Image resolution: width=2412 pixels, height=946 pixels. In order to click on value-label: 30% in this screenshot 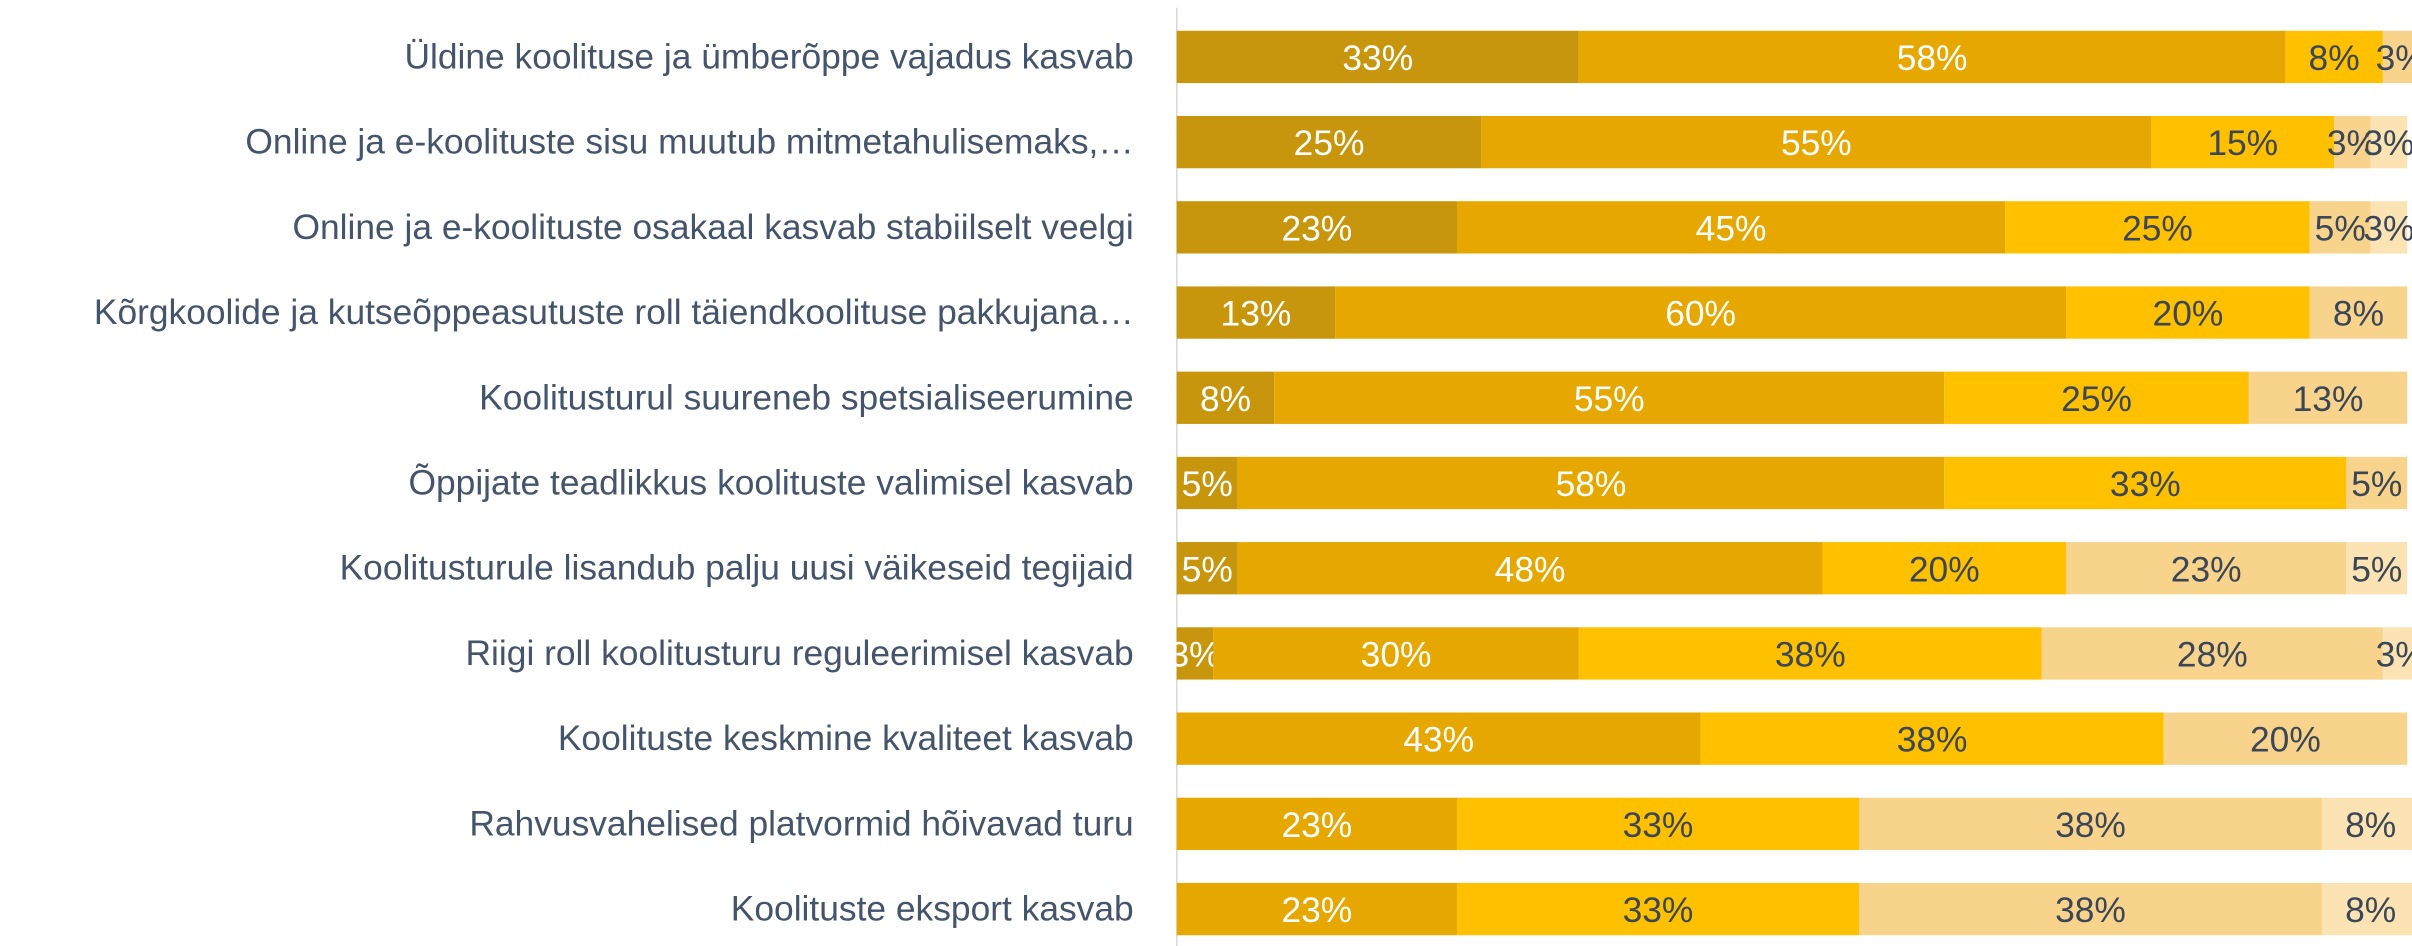, I will do `click(1396, 654)`.